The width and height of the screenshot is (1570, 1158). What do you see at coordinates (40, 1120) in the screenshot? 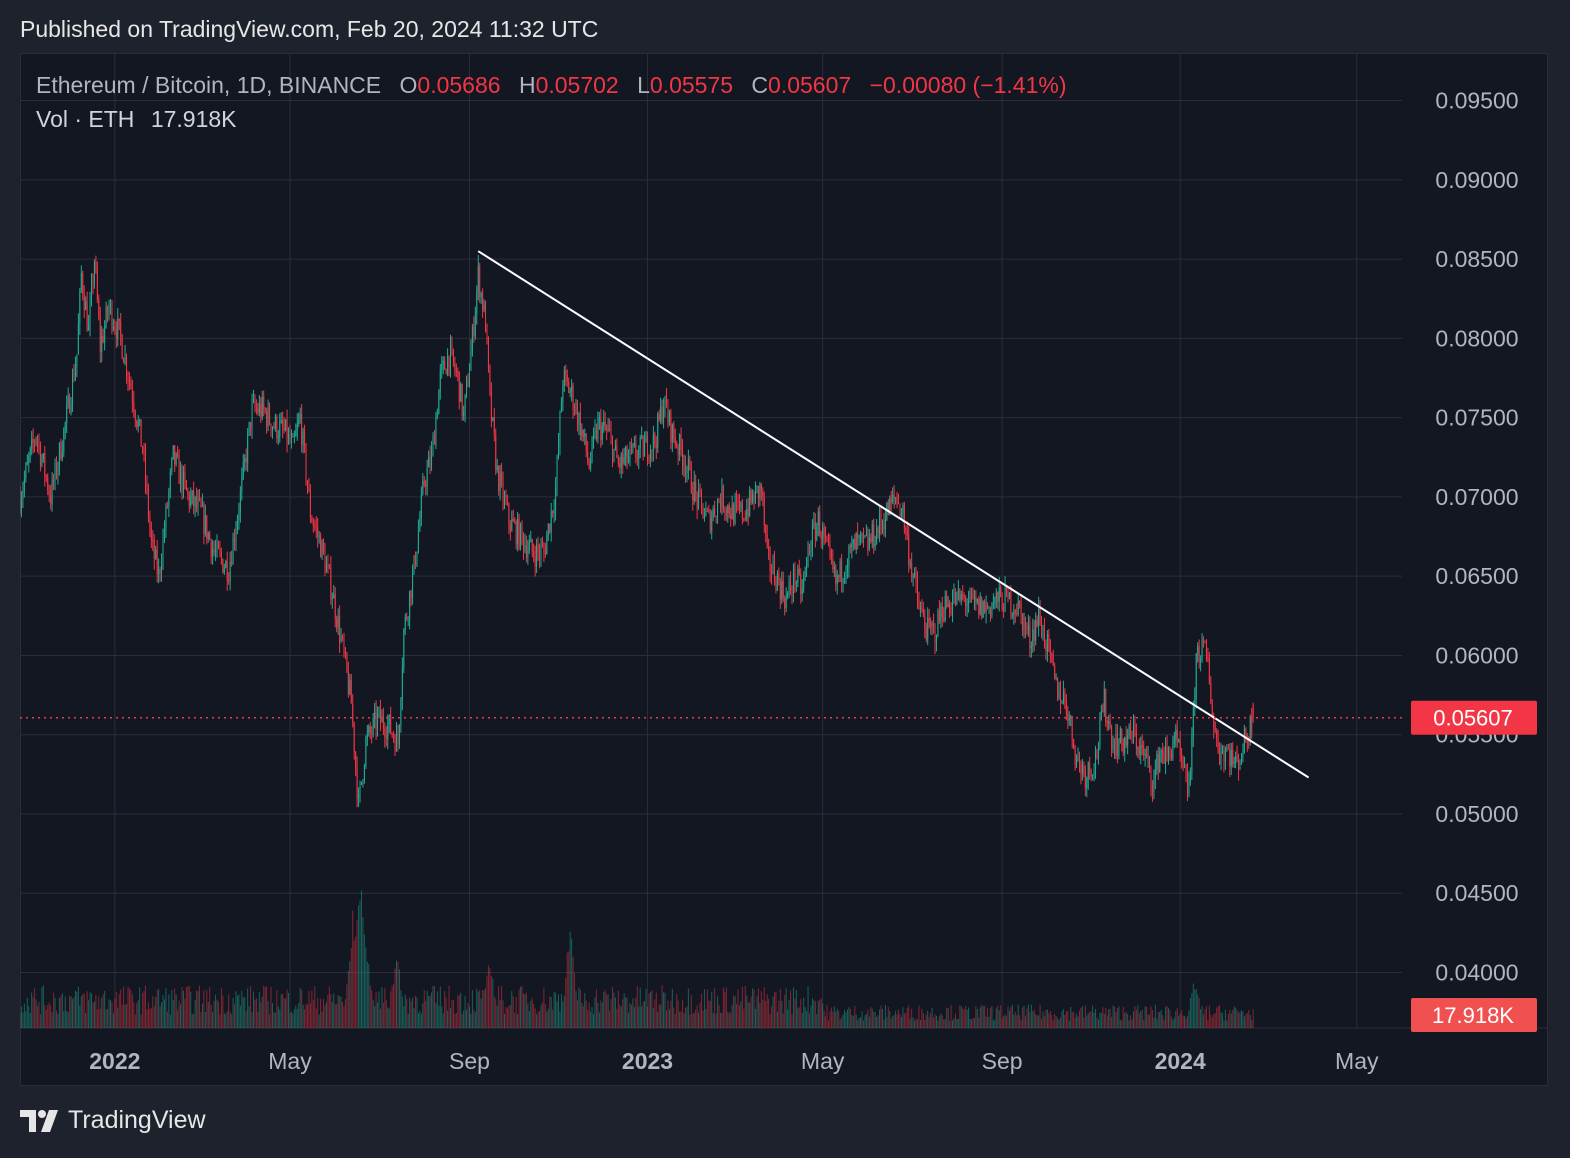
I see `tradingview-logo-icon` at bounding box center [40, 1120].